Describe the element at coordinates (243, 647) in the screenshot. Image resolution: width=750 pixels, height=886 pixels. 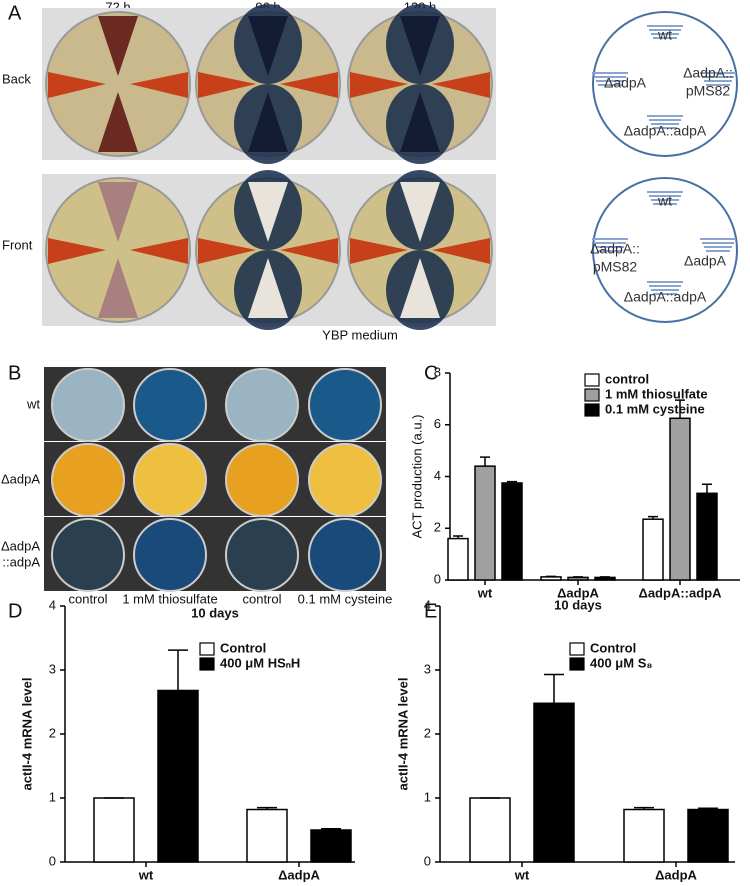
I see `legend-label: Control` at that location.